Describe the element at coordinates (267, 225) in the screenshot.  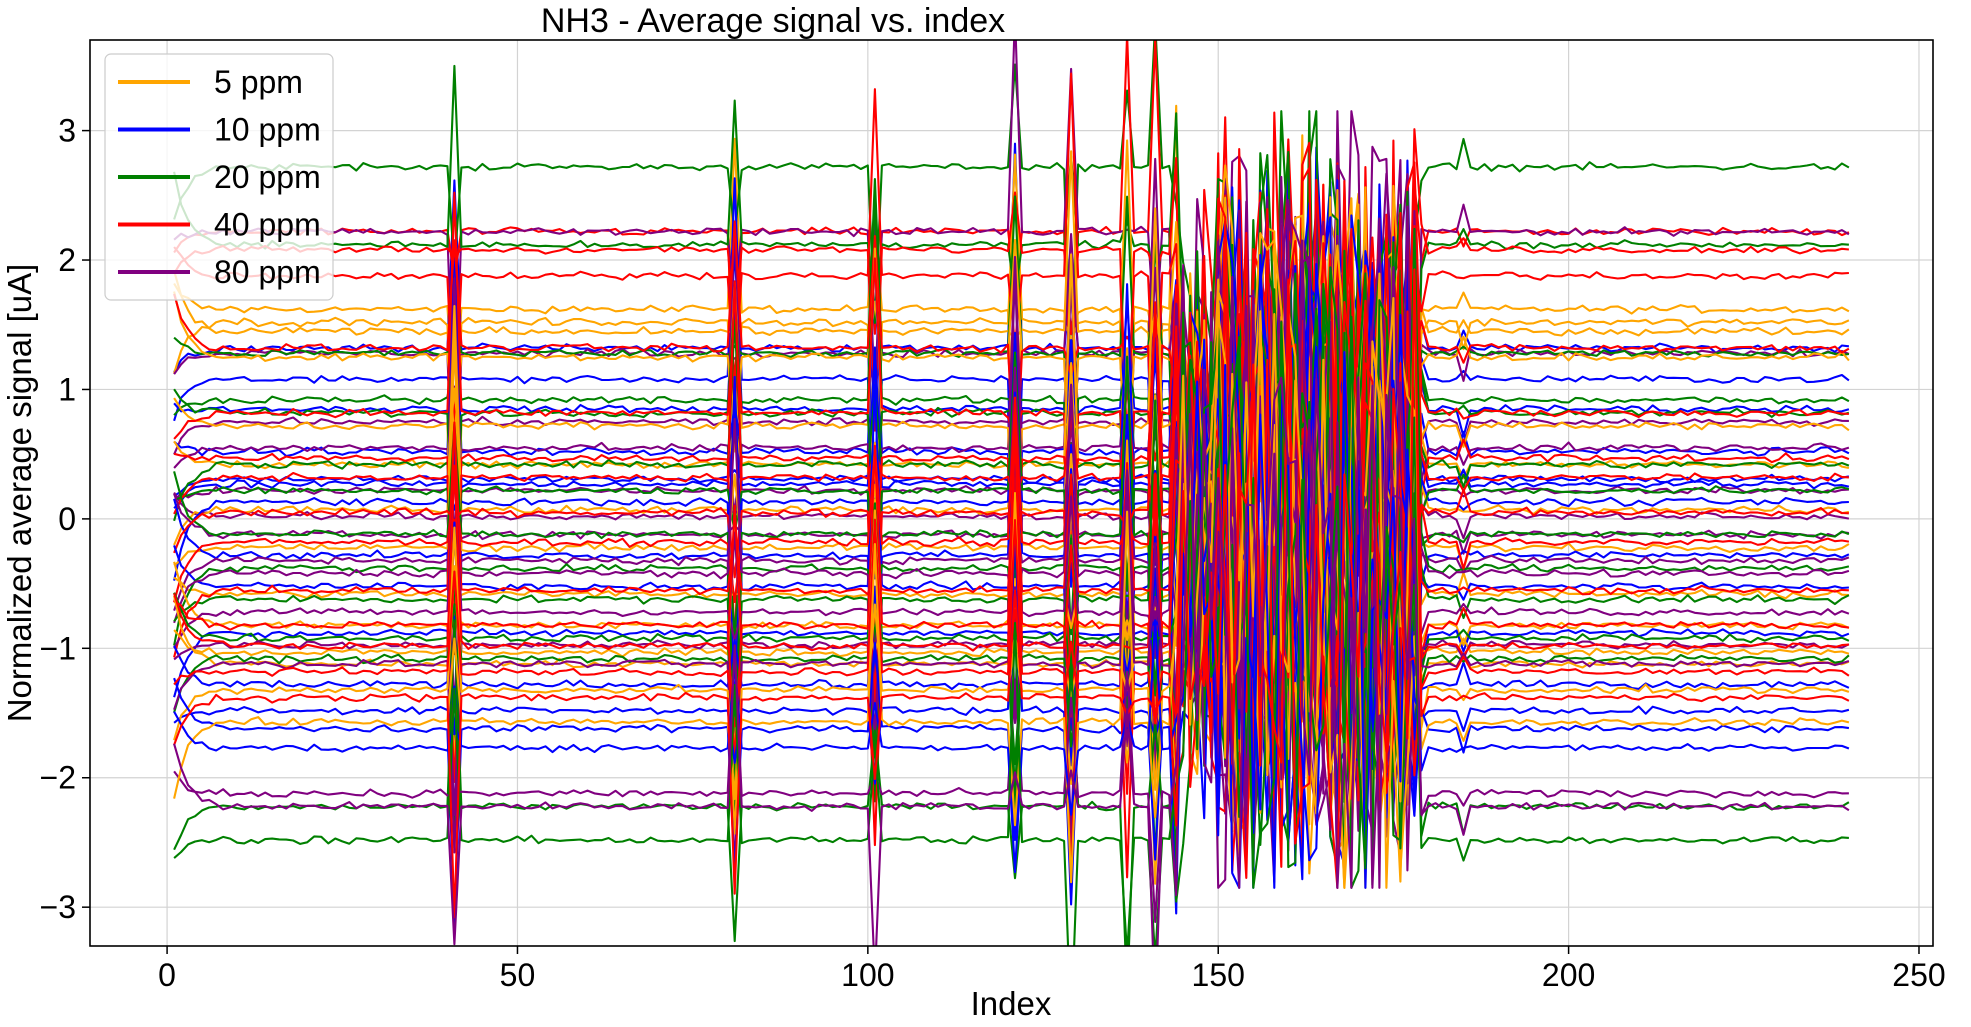
I see `legend-label: 40 ppm` at that location.